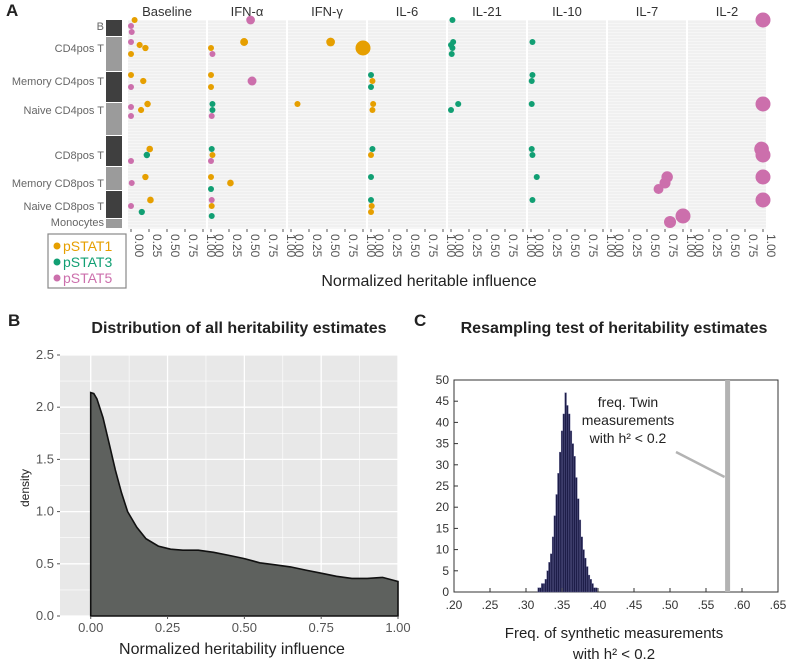 The width and height of the screenshot is (788, 666). I want to click on facet-label-il-2: IL-2, so click(727, 11).